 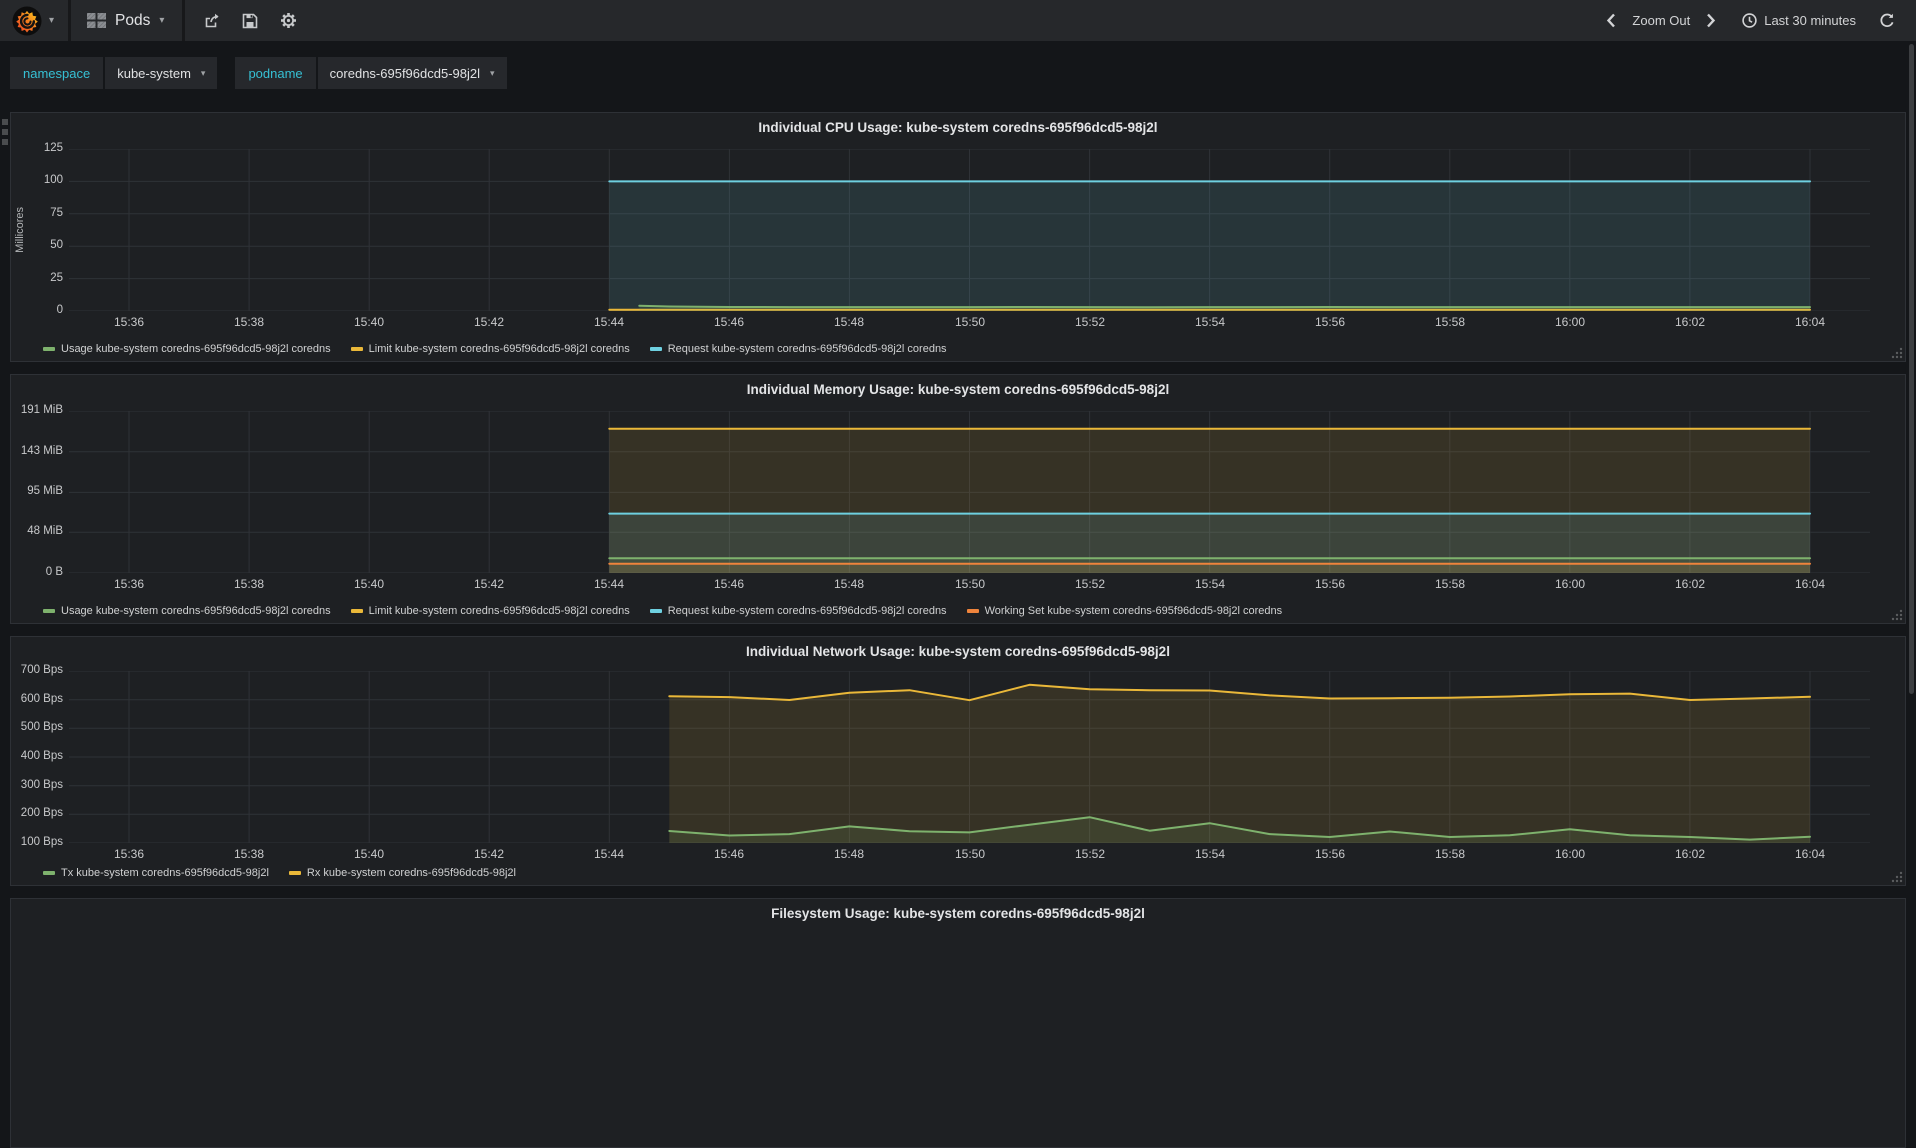 I want to click on variable-podname-dropdown: coredns-695f96dcd5-98j2l ▾, so click(x=412, y=73).